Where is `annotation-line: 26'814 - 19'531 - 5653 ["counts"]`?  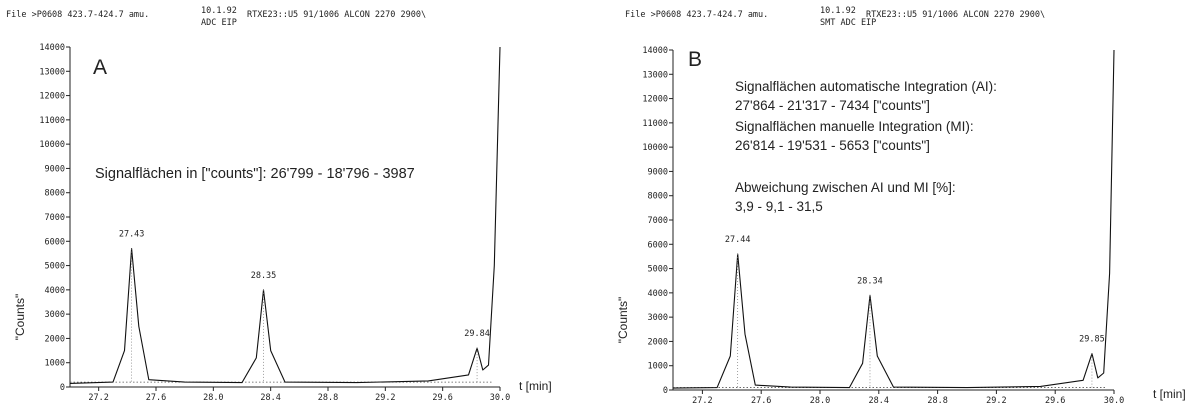
annotation-line: 26'814 - 19'531 - 5653 ["counts"] is located at coordinates (832, 145).